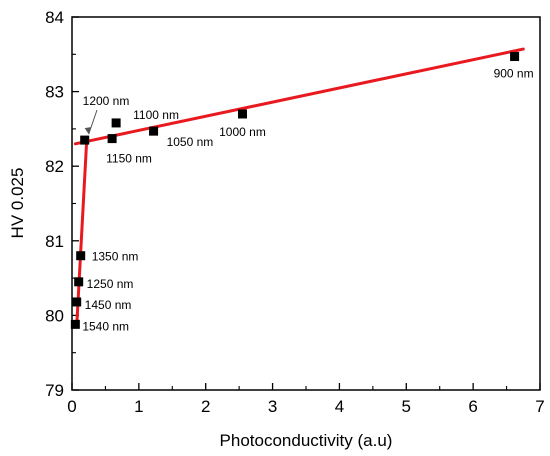 The width and height of the screenshot is (550, 456). I want to click on point-label: 1200 nm, so click(106, 101).